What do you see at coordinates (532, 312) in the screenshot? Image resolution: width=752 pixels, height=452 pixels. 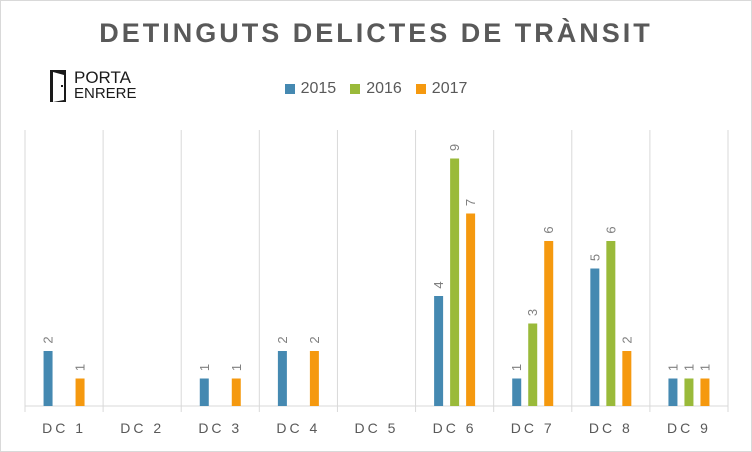 I see `data-label: 3` at bounding box center [532, 312].